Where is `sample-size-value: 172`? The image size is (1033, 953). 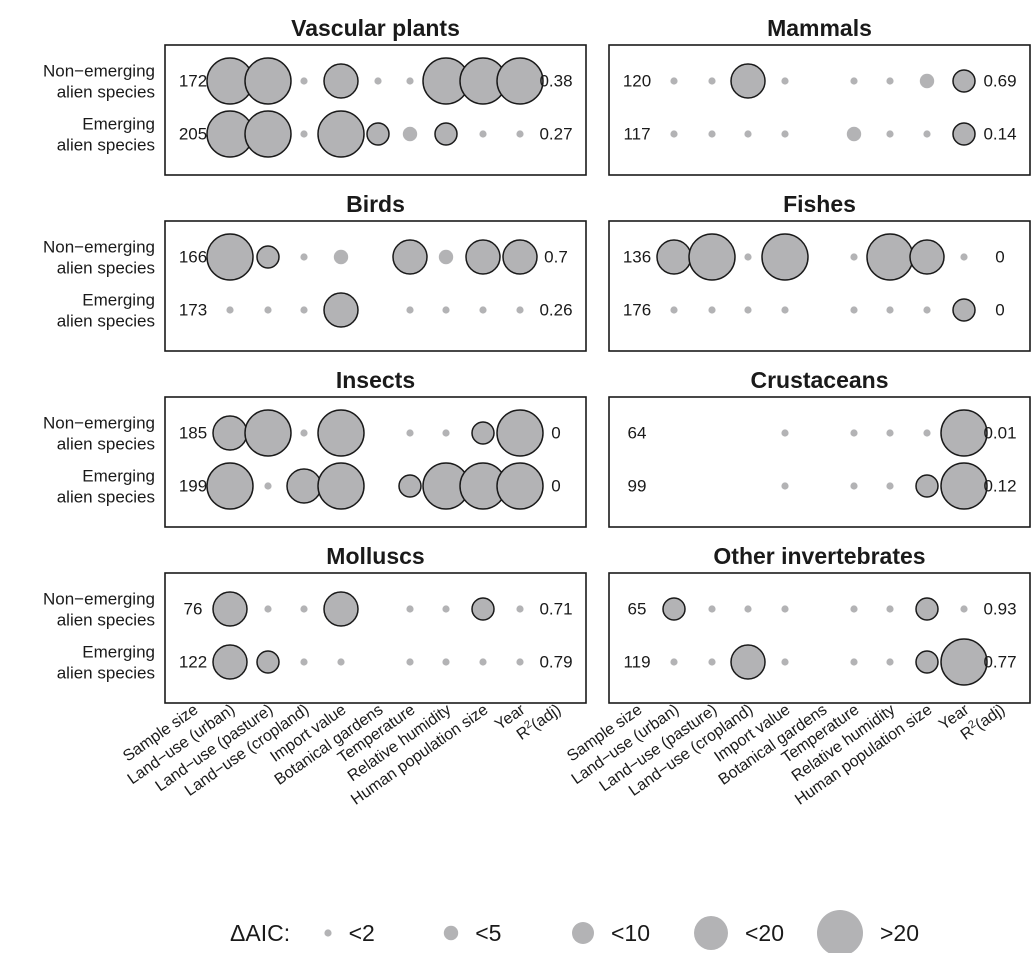
sample-size-value: 172 is located at coordinates (193, 81).